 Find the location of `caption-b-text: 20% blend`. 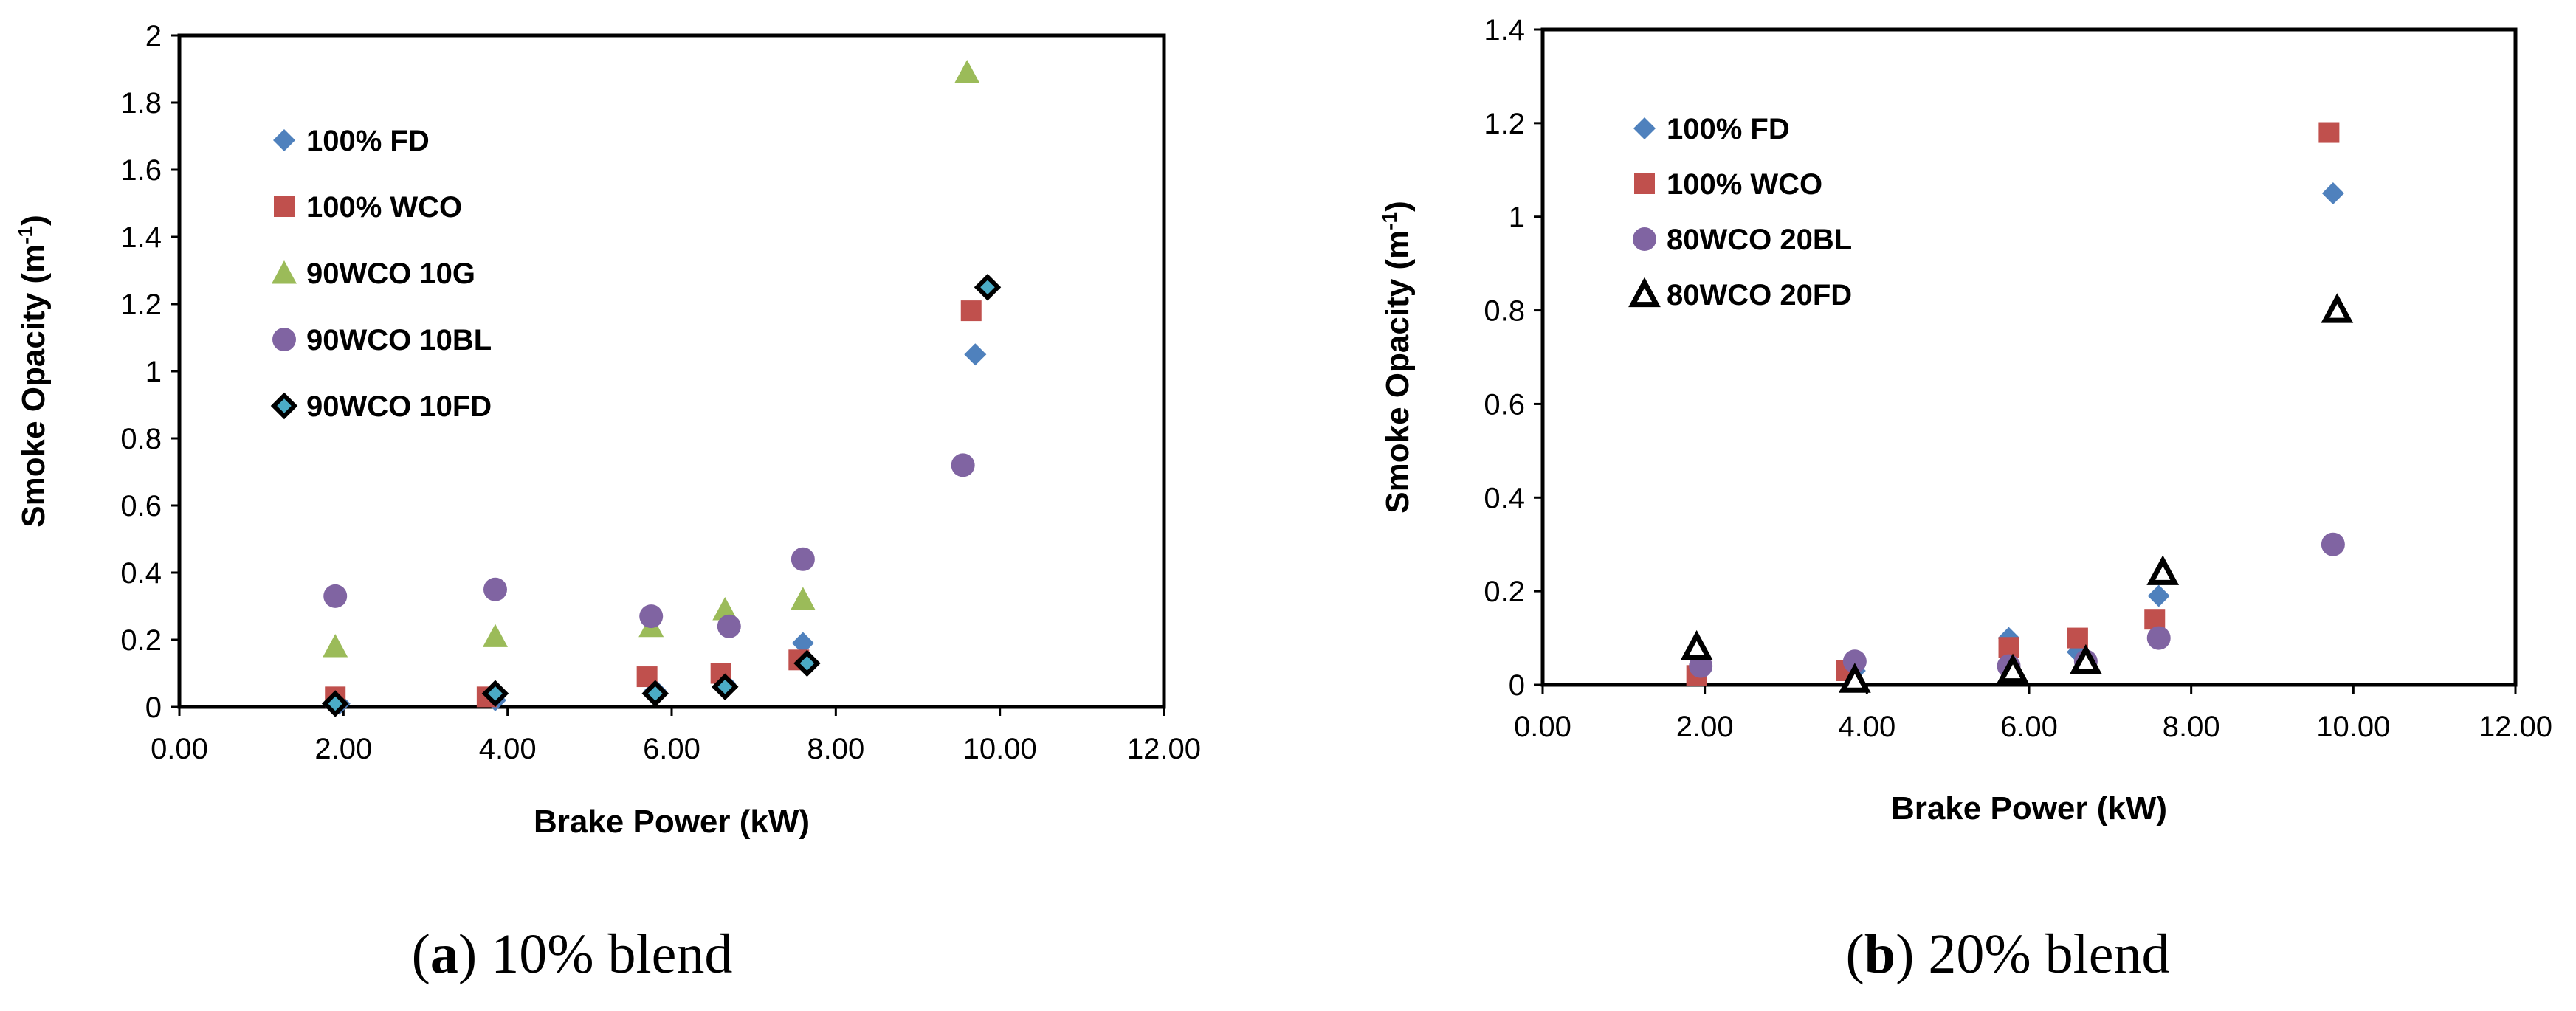

caption-b-text: 20% blend is located at coordinates (2048, 954).